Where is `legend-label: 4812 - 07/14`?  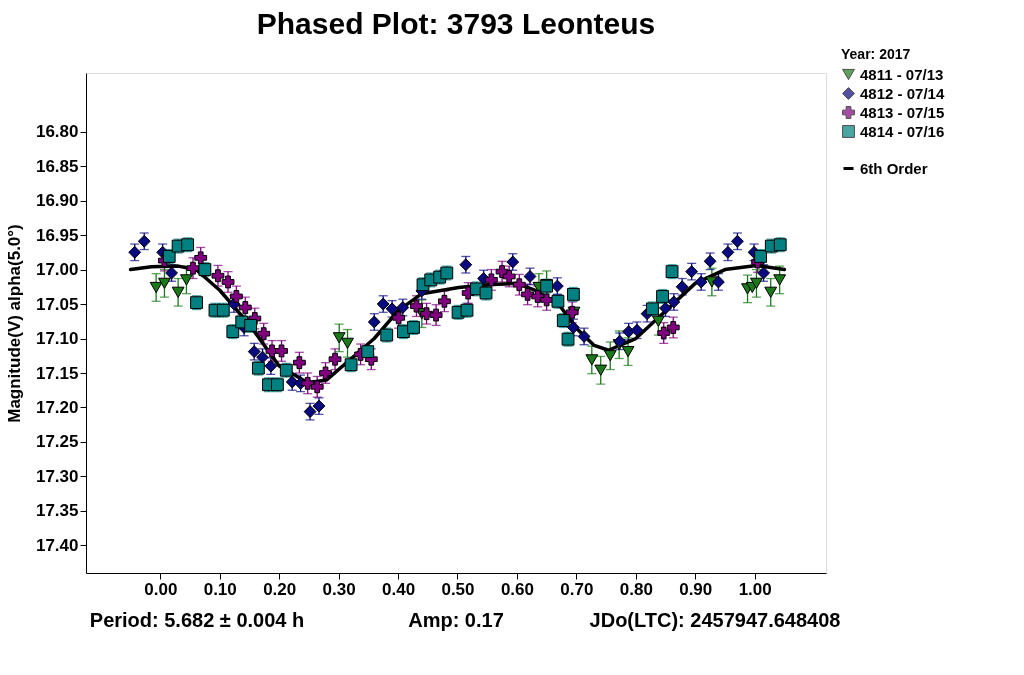 legend-label: 4812 - 07/14 is located at coordinates (902, 93).